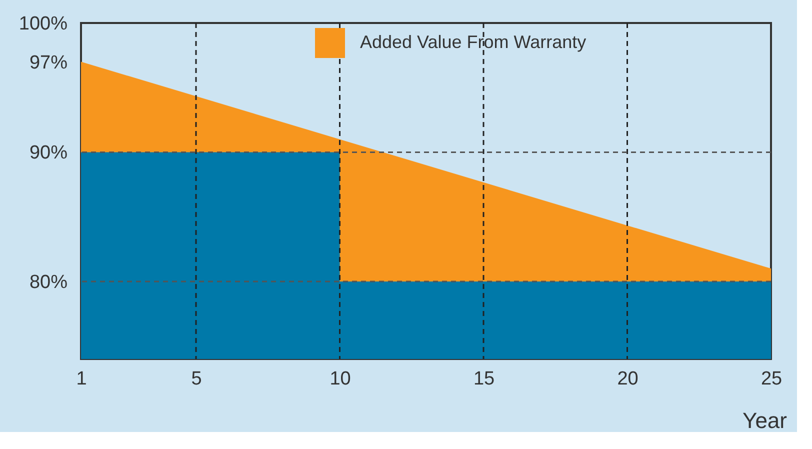  I want to click on x-axis-title: Year, so click(764, 420).